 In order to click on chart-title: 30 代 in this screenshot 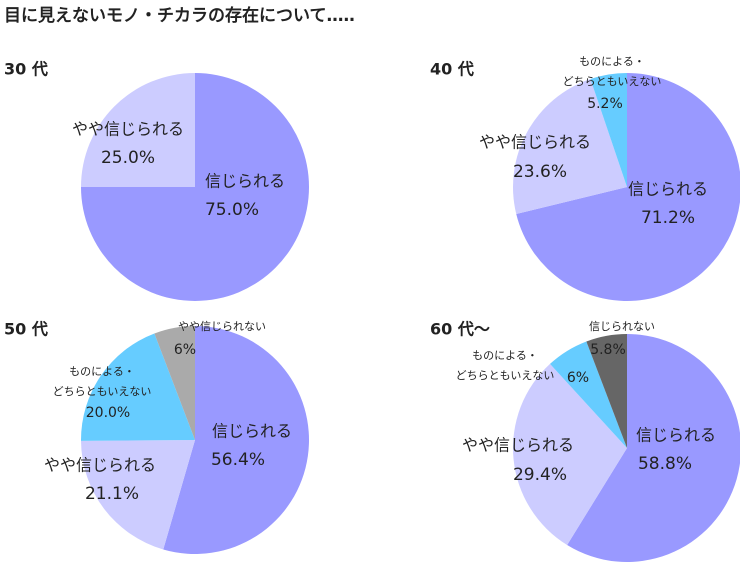, I will do `click(26, 69)`.